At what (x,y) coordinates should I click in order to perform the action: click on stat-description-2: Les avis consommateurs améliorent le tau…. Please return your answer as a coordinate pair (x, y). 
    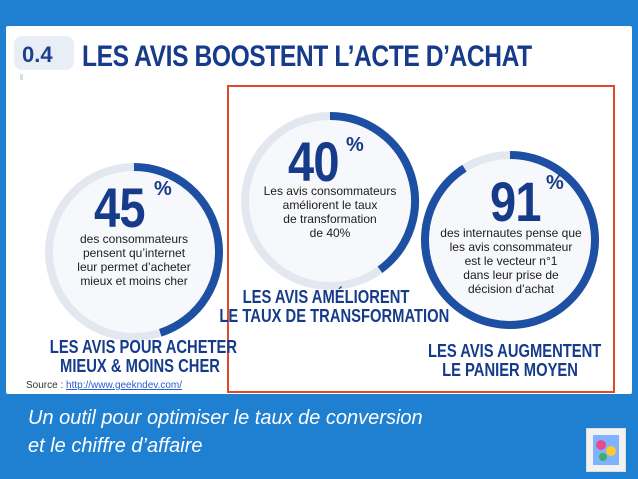
    Looking at the image, I should click on (330, 212).